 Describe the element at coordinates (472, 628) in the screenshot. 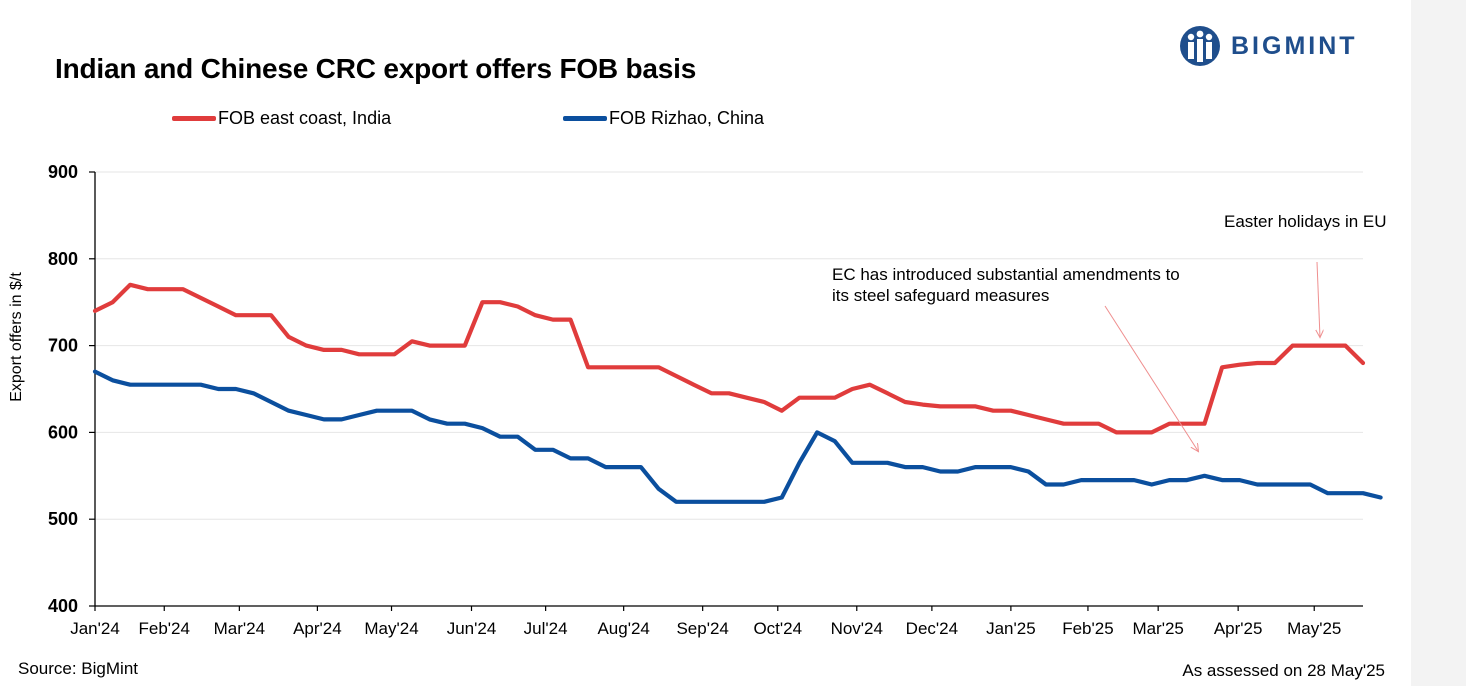

I see `x-tick-label-5: Jun'24` at that location.